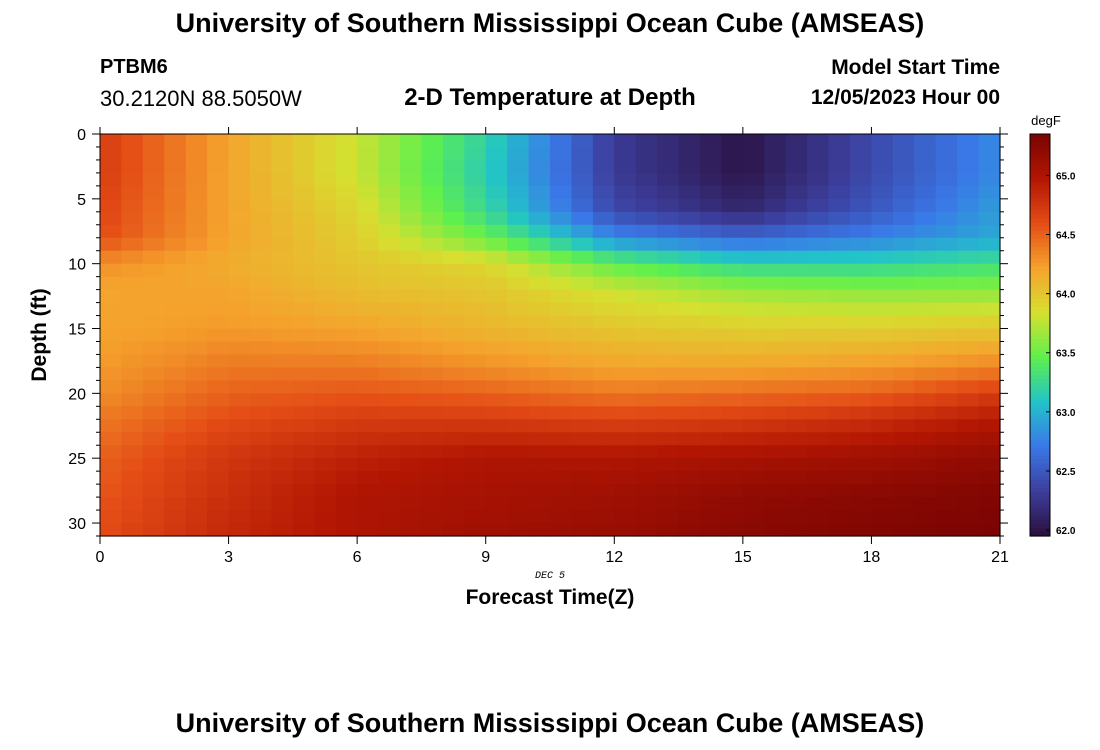  Describe the element at coordinates (550, 97) in the screenshot. I see `chart-subtitle: 2-D Temperature at Depth` at that location.